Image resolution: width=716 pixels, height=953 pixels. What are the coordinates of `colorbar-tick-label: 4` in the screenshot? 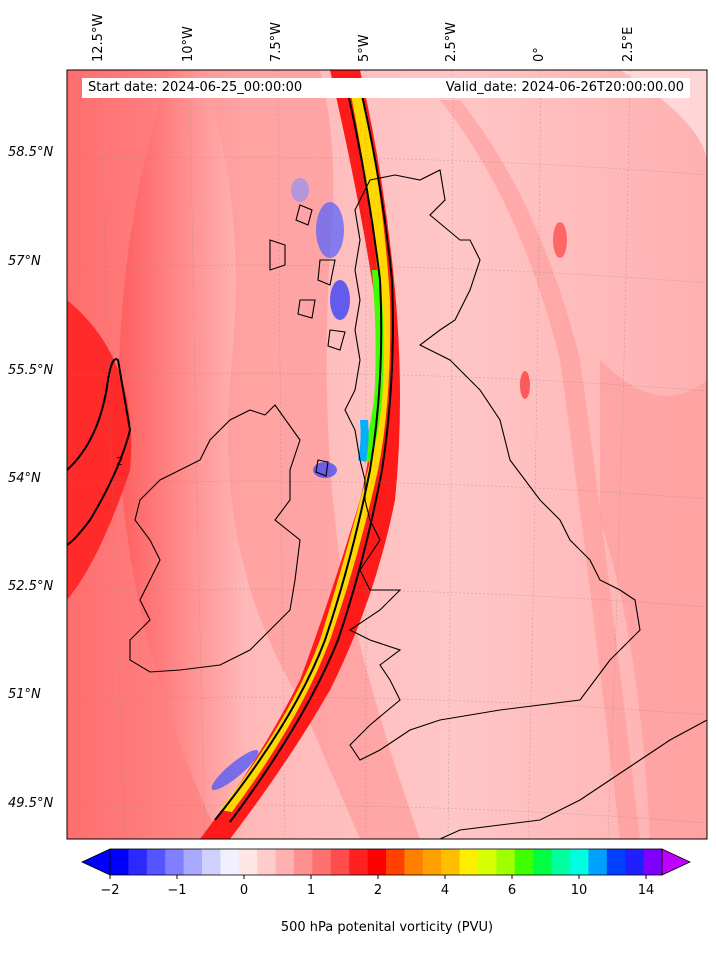 It's located at (445, 890).